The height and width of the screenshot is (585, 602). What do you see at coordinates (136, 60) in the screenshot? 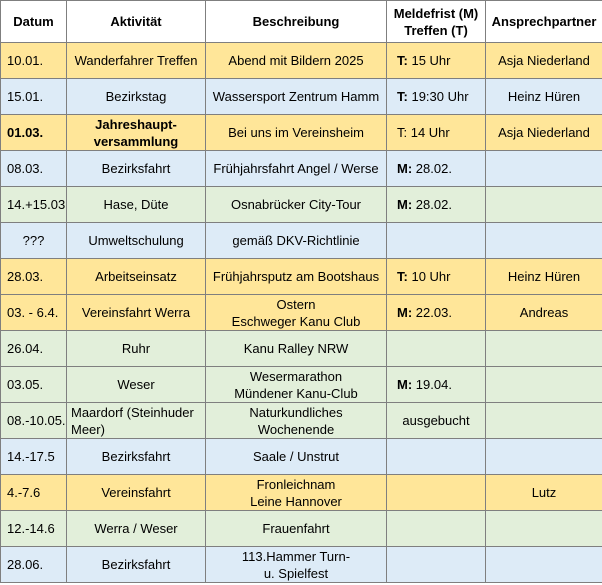
I see `activity-cell: Wanderfahrer Treffen` at bounding box center [136, 60].